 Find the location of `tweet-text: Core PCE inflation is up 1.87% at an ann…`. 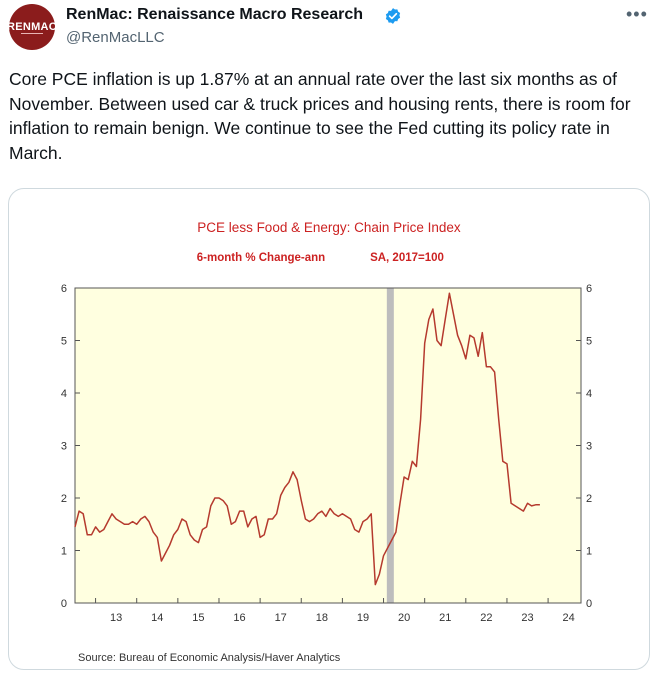

tweet-text: Core PCE inflation is up 1.87% at an ann… is located at coordinates (320, 116).